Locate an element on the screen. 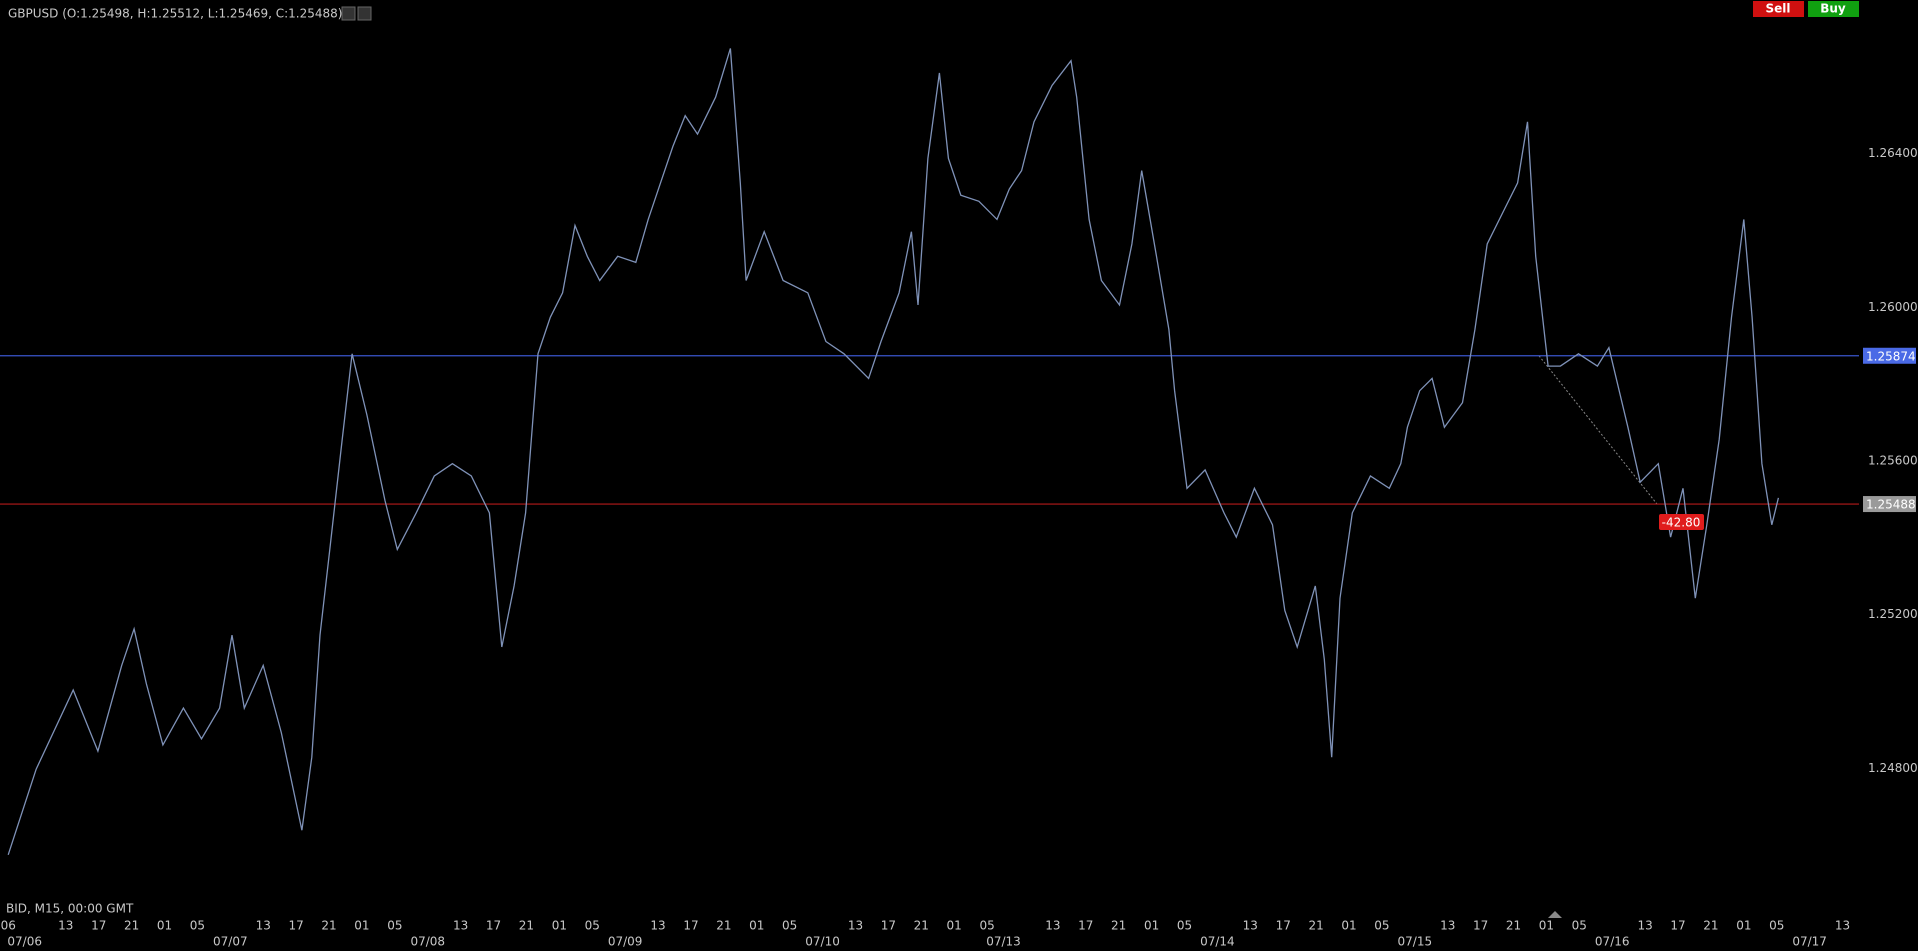 The image size is (1918, 951). annotation-label: -42.80 is located at coordinates (1681, 523).